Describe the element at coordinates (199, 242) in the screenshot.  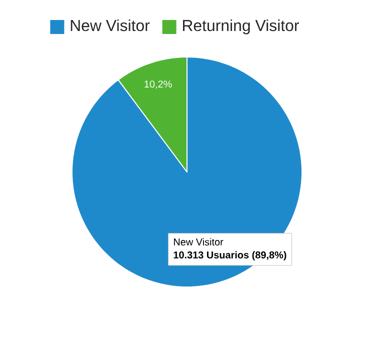
I see `text: New Visitor` at that location.